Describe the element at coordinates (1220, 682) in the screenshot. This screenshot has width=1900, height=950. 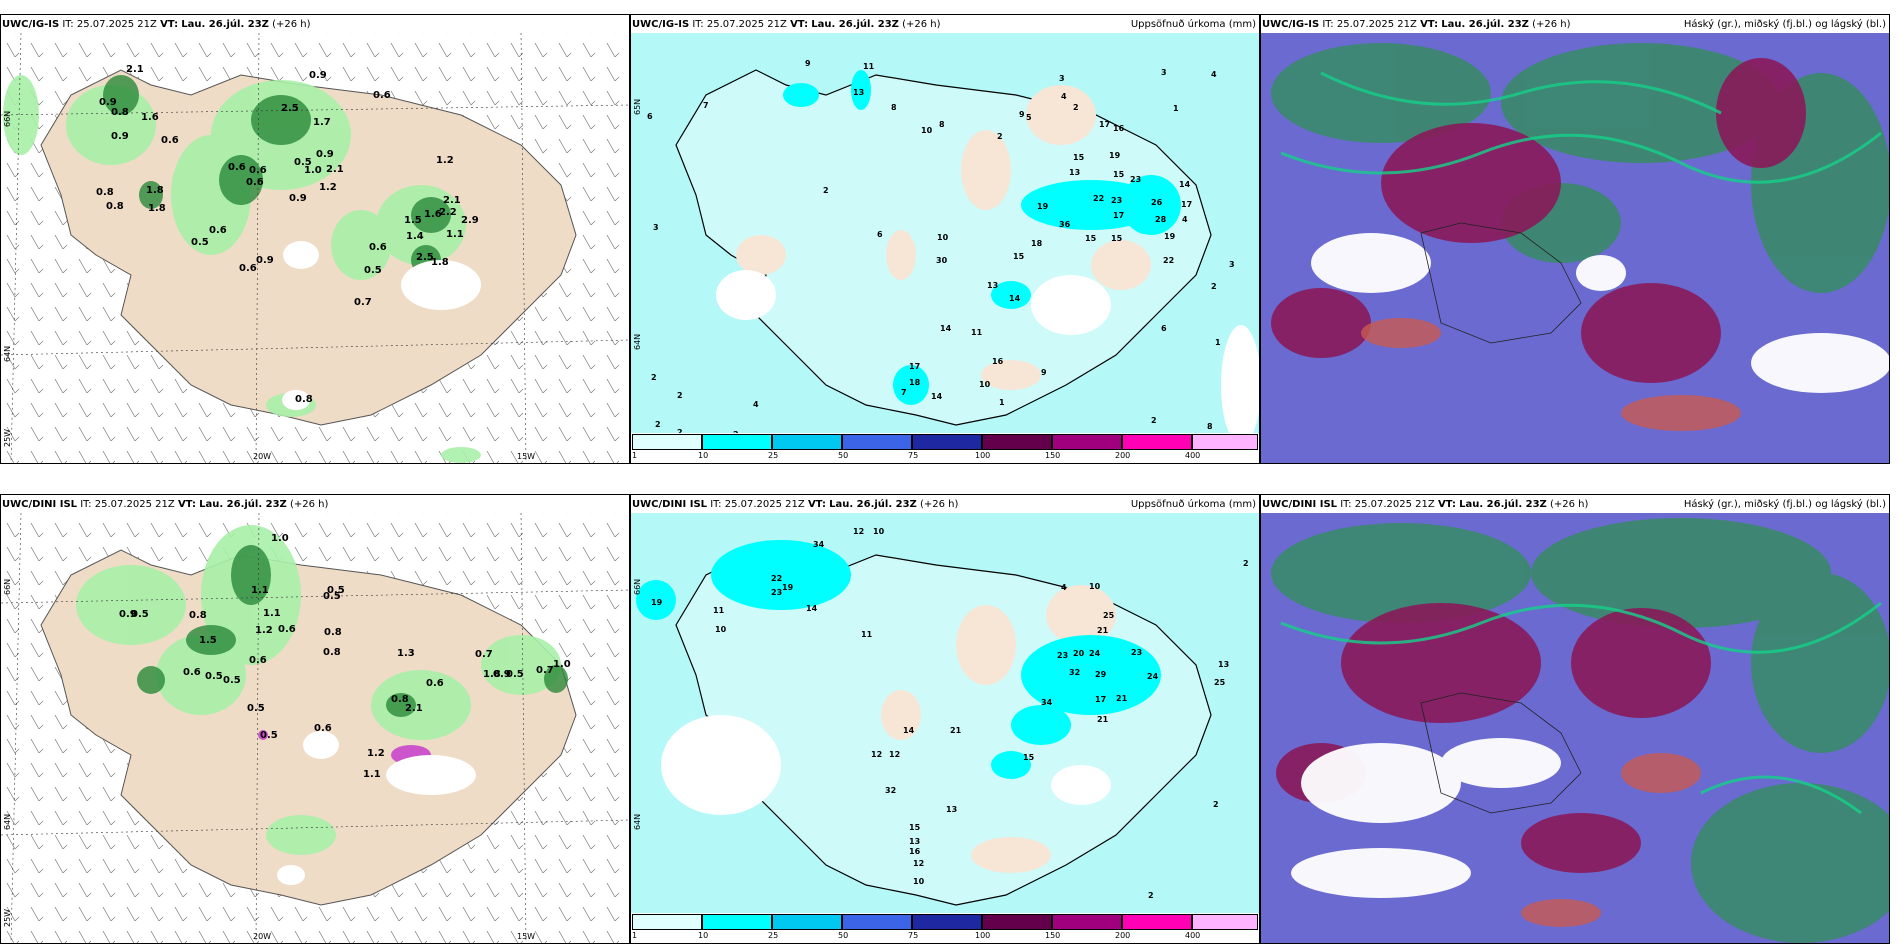
I see `map-value-label: 25` at that location.